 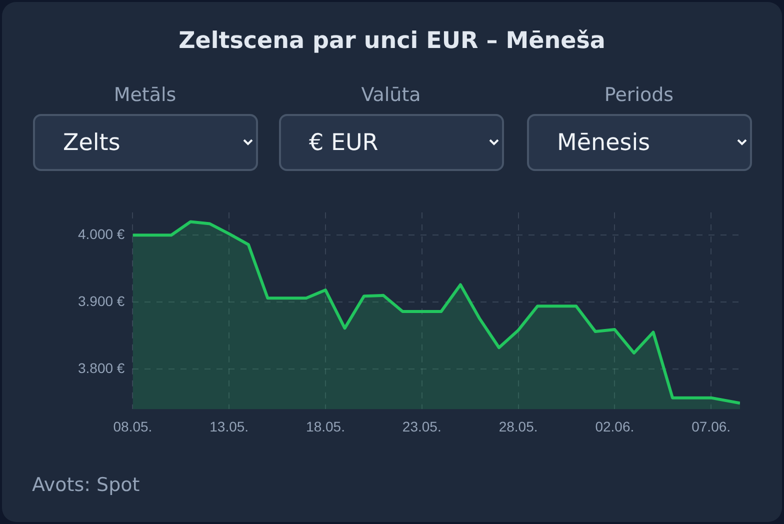 I want to click on text: Mēnesis, so click(x=639, y=142).